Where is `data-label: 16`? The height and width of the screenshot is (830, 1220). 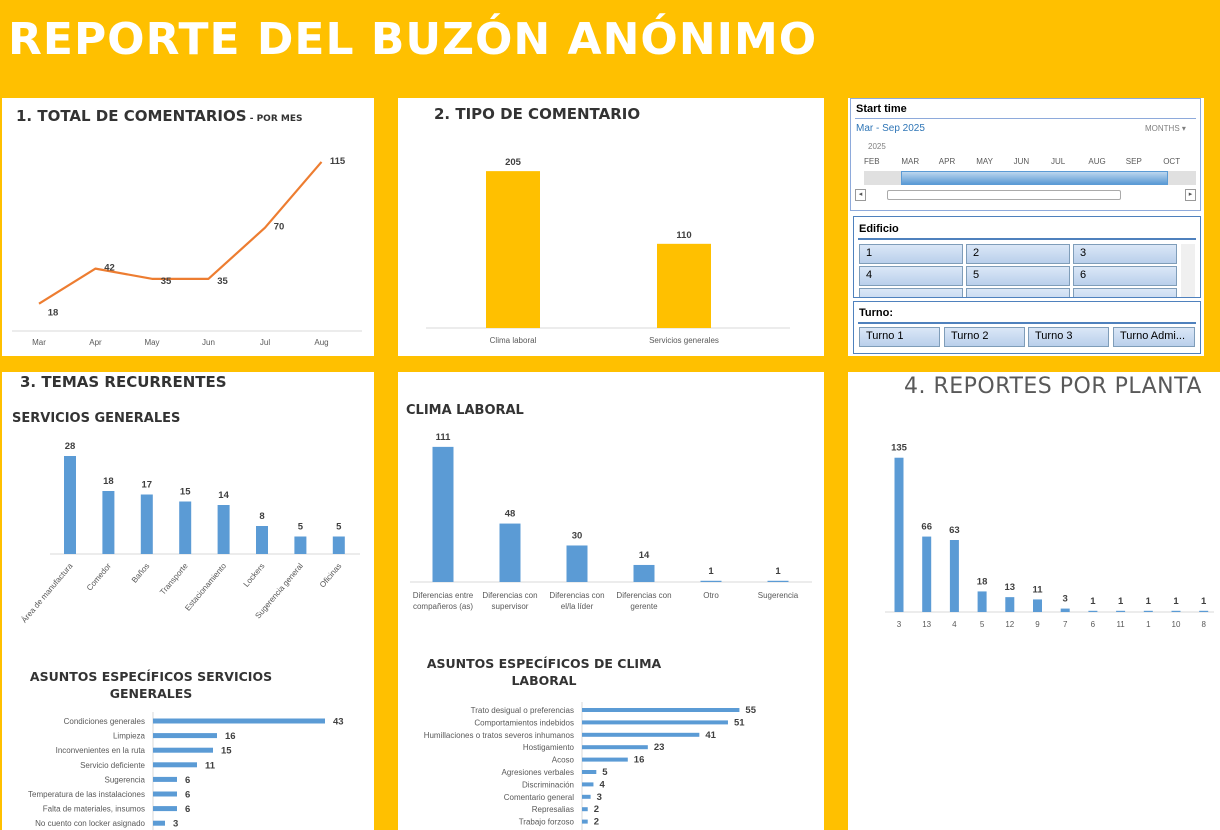
data-label: 16 is located at coordinates (230, 736).